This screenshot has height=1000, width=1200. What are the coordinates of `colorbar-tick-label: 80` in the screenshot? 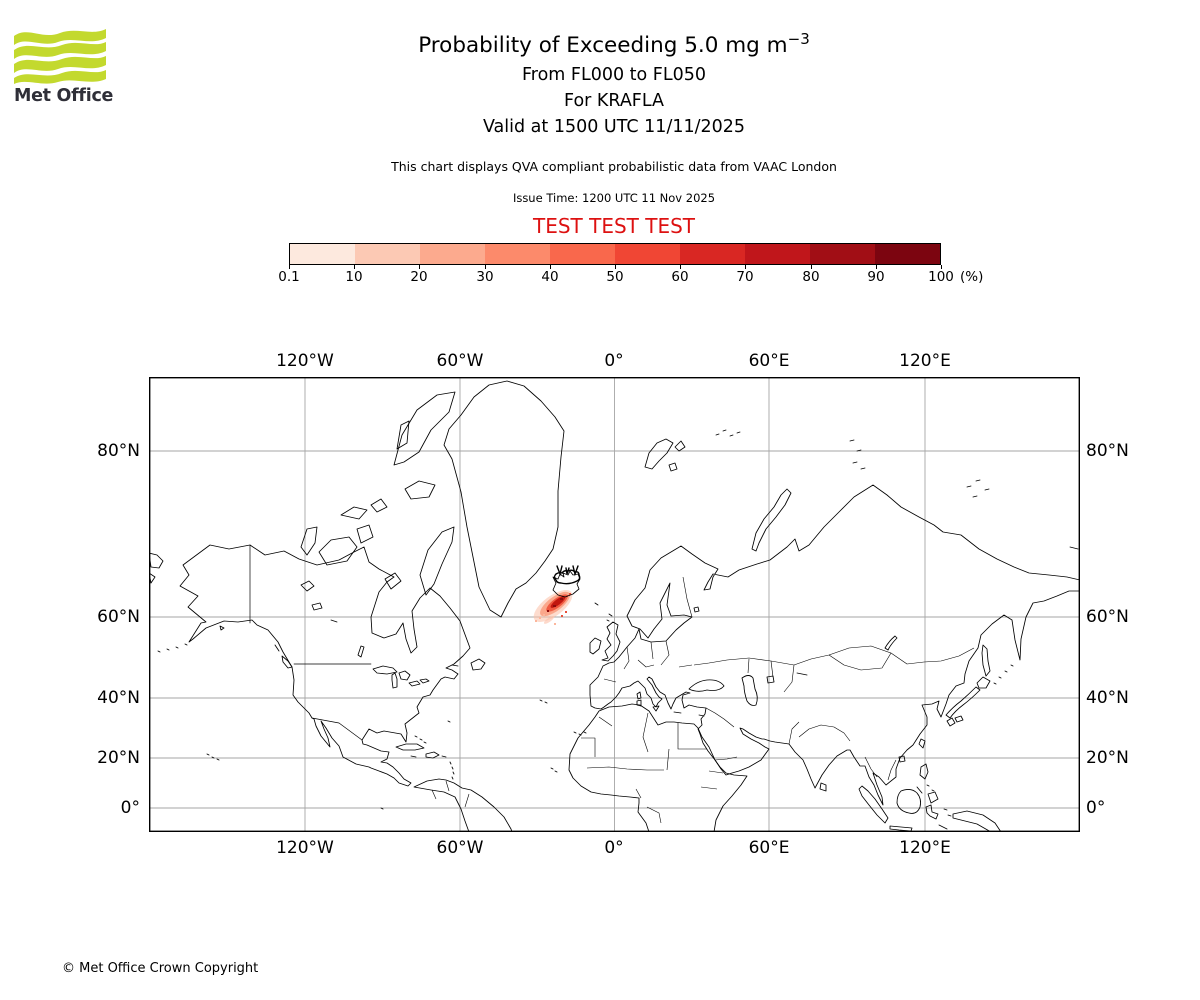 It's located at (811, 277).